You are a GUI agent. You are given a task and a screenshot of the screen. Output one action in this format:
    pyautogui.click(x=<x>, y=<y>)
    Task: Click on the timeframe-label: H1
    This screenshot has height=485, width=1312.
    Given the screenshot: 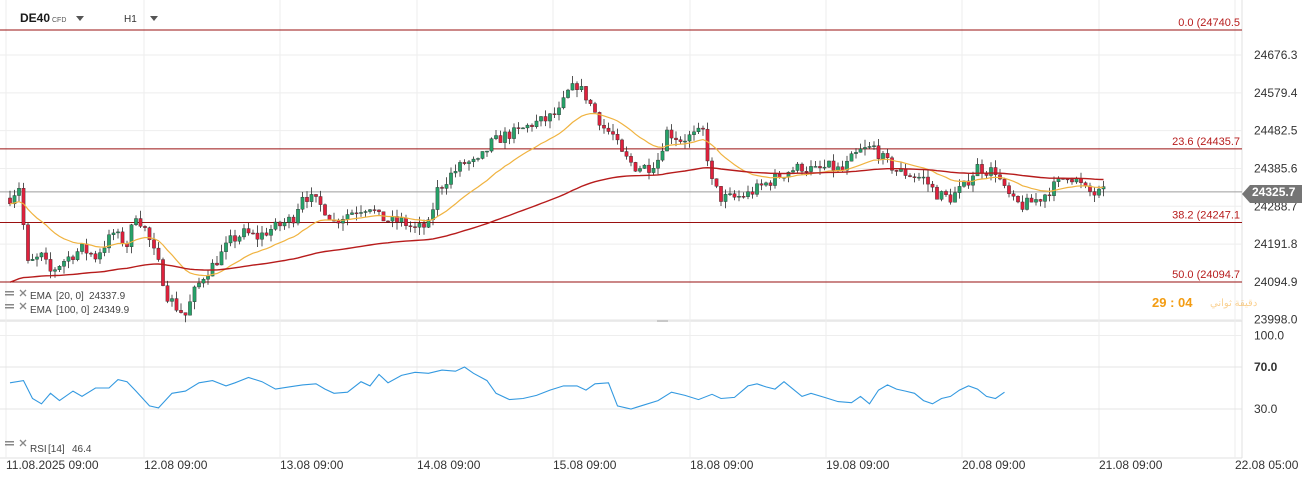 What is the action you would take?
    pyautogui.click(x=130, y=19)
    